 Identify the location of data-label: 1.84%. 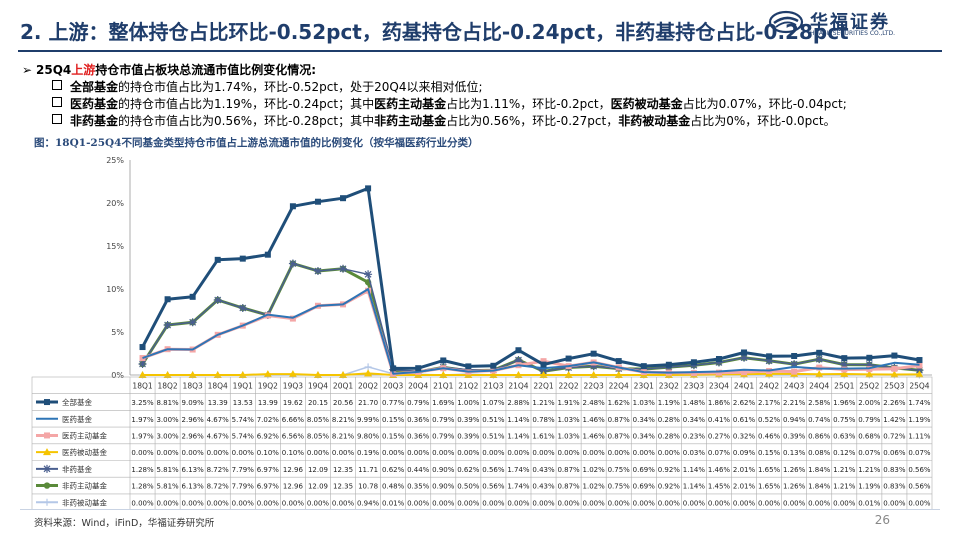
(819, 470).